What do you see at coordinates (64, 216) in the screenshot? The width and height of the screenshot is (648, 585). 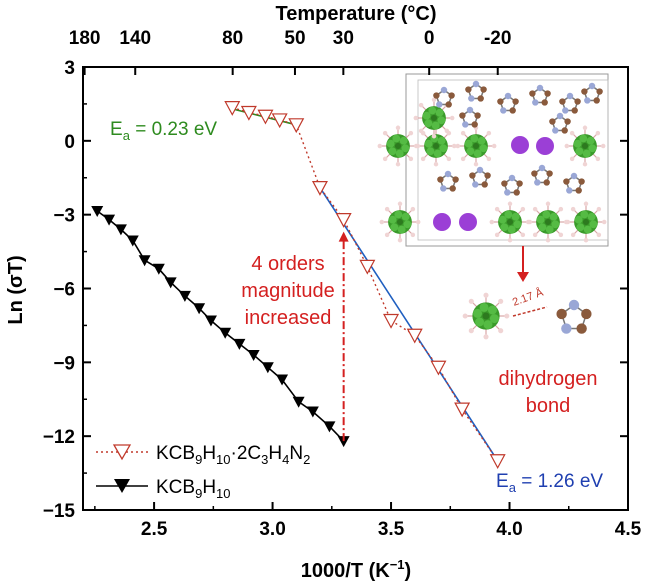 I see `y-tick-label: −3` at bounding box center [64, 216].